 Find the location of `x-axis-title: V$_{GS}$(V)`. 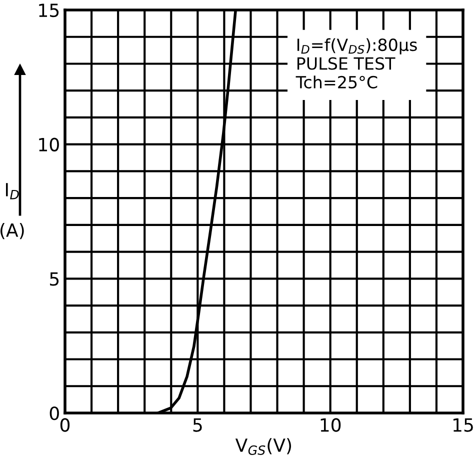

x-axis-title: V$_{GS}$(V) is located at coordinates (263, 446).